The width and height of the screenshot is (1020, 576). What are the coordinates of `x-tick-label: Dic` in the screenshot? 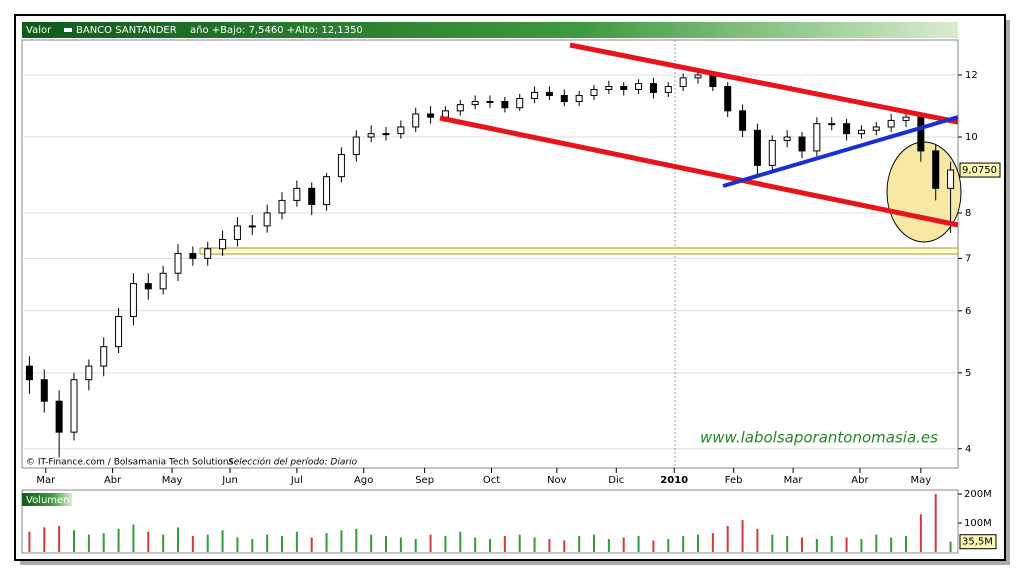 It's located at (616, 480).